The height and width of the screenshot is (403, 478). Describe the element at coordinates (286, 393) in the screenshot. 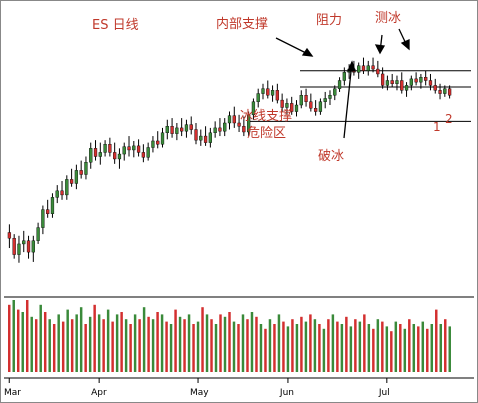

I see `x-tick-label: Jun` at that location.